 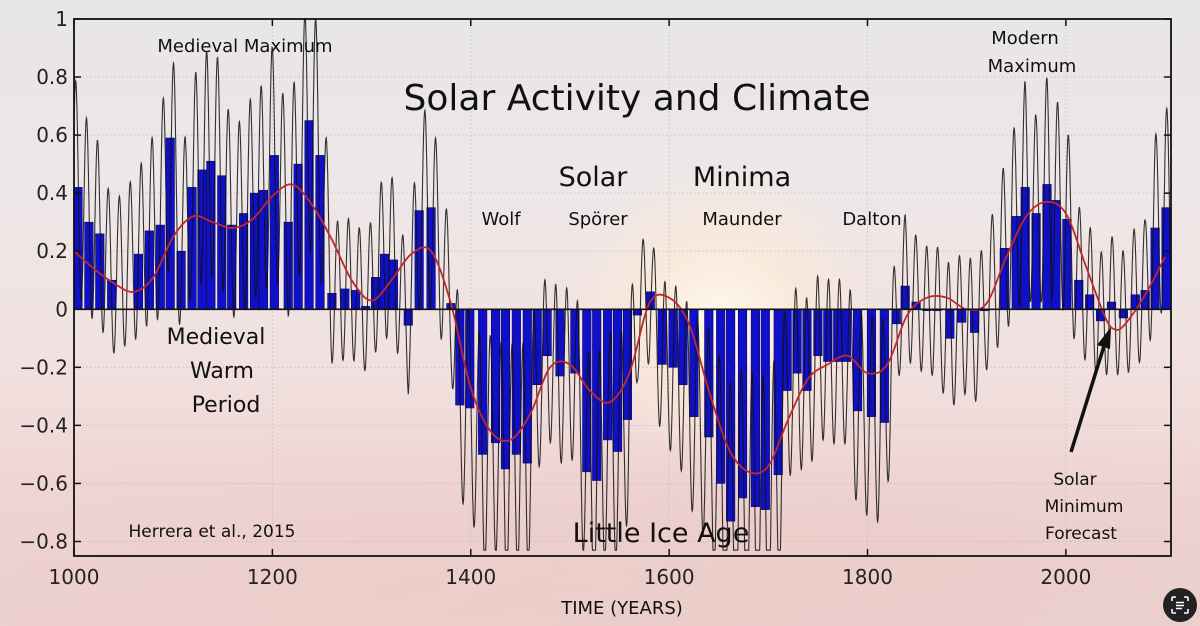 I want to click on y-tick-label: 0, so click(x=61, y=309).